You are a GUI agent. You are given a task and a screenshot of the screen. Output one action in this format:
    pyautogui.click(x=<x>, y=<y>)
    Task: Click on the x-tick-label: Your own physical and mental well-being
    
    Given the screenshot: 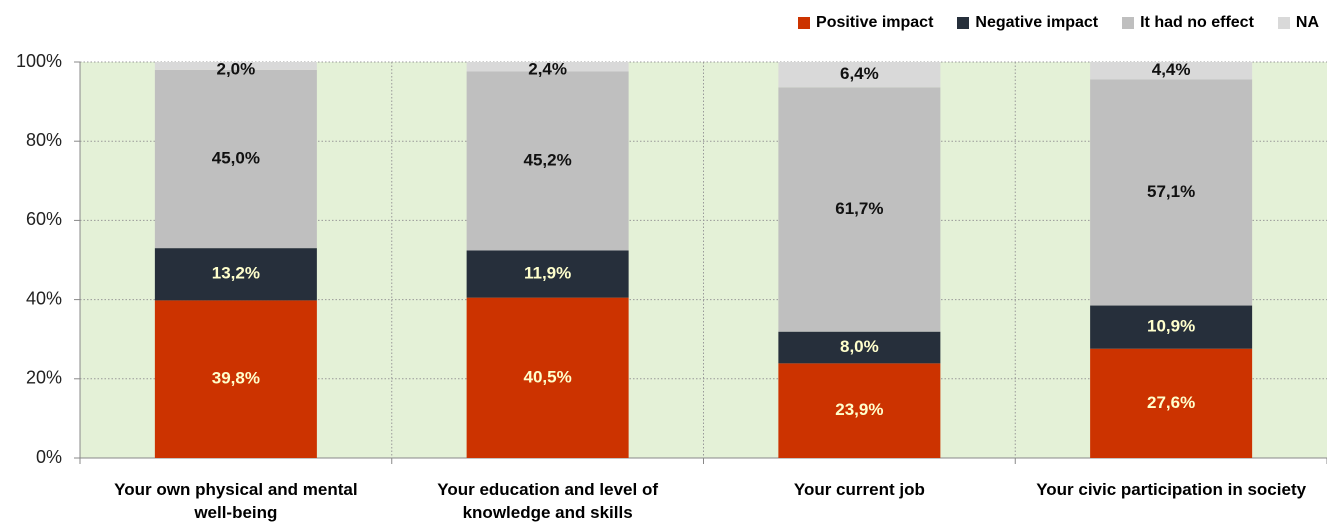 What is the action you would take?
    pyautogui.click(x=236, y=501)
    